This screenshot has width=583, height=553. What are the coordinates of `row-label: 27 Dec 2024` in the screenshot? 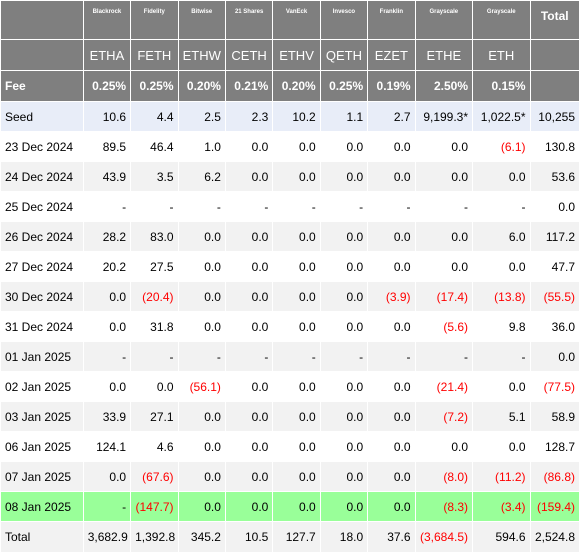 It's located at (42, 266).